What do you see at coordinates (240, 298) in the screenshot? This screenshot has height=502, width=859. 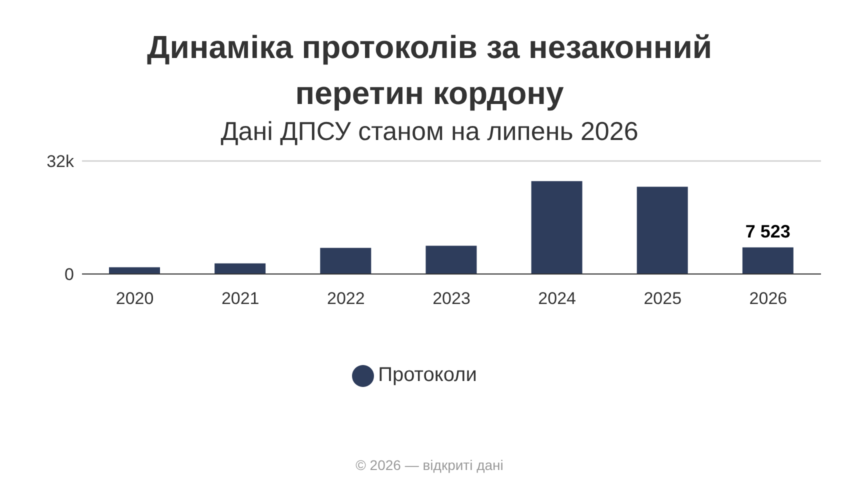 I see `x-tick-label: 2021` at bounding box center [240, 298].